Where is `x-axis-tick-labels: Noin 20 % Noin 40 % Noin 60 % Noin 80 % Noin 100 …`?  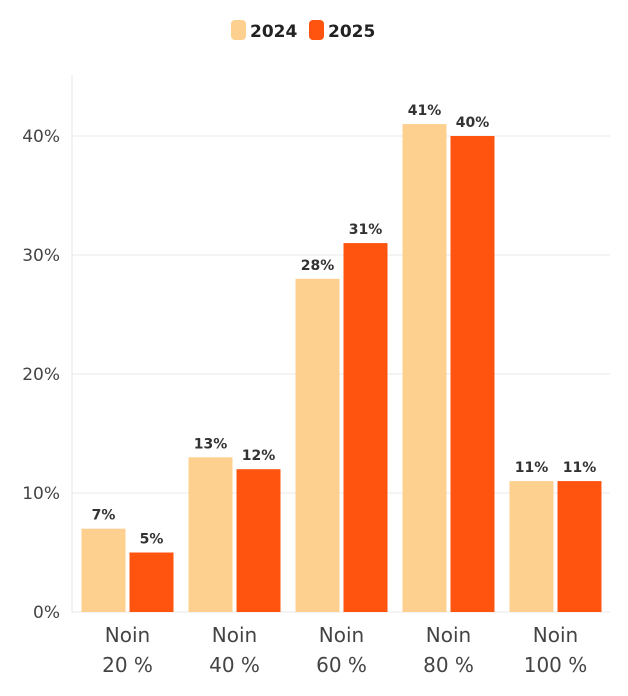
x-axis-tick-labels: Noin 20 % Noin 40 % Noin 60 % Noin 80 % Noin 100 … is located at coordinates (344, 650).